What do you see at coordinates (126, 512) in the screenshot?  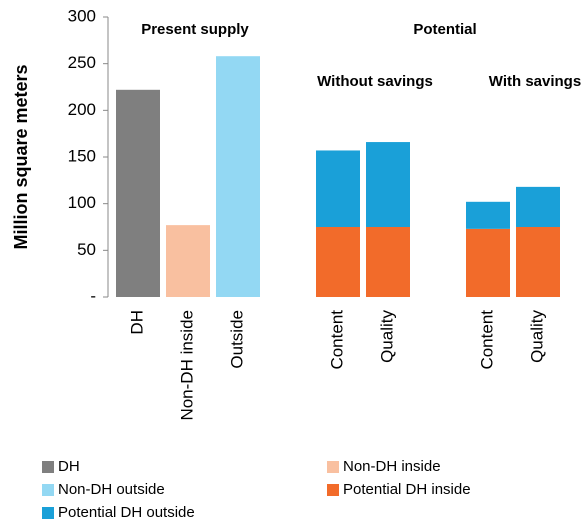 I see `legend-label: Potential DH outside` at bounding box center [126, 512].